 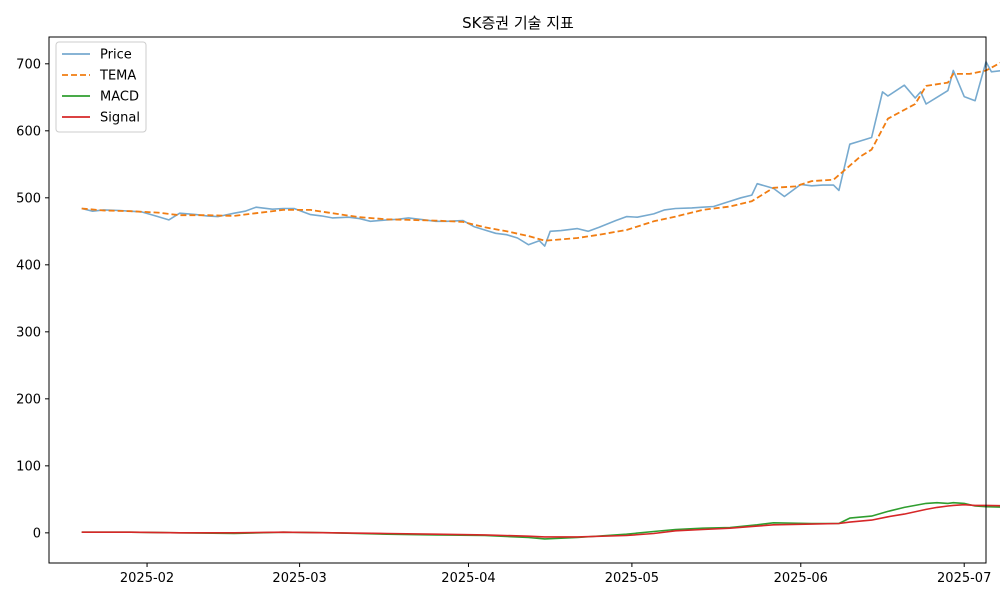 What do you see at coordinates (116, 55) in the screenshot?
I see `legend-label-price: Price` at bounding box center [116, 55].